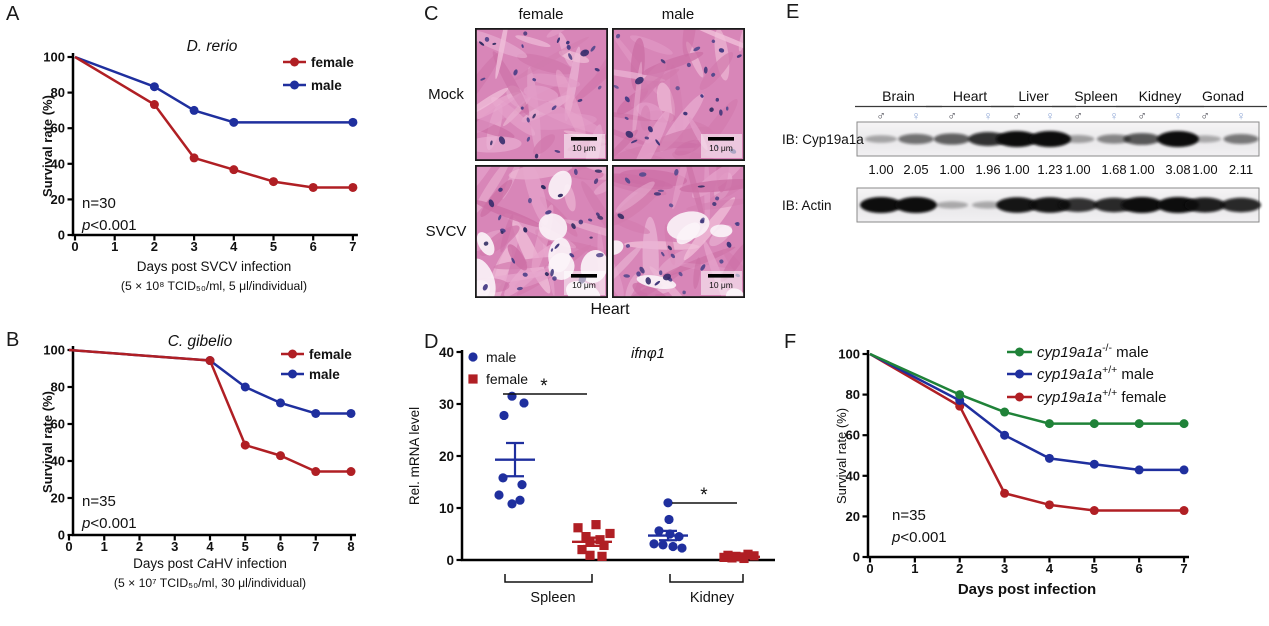 Image resolution: width=1269 pixels, height=626 pixels. I want to click on legend: male female, so click(498, 368).